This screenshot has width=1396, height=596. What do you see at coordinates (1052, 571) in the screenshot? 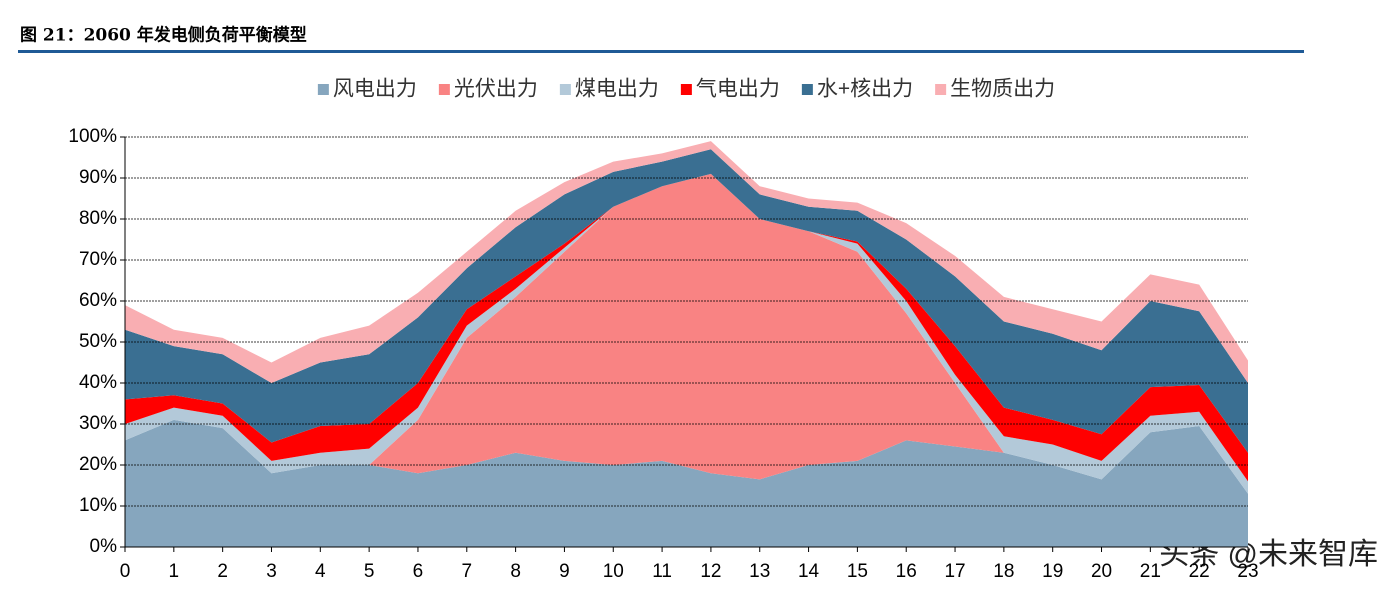
I see `x-tick-label: 19` at bounding box center [1052, 571].